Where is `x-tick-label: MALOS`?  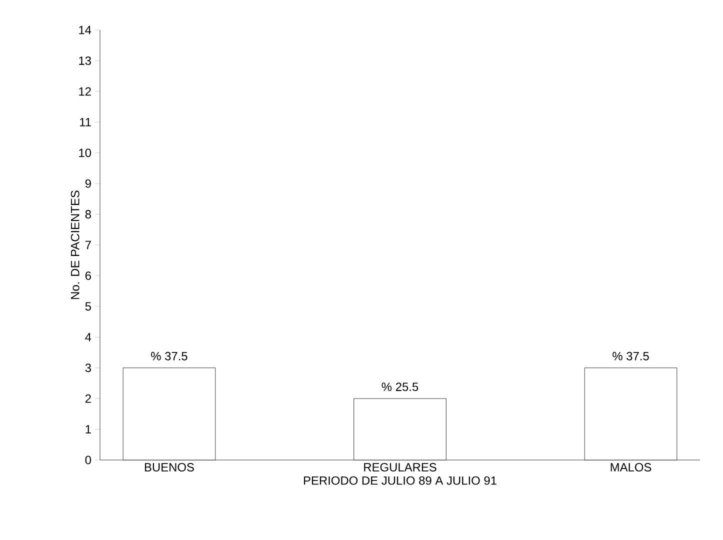
x-tick-label: MALOS is located at coordinates (631, 467).